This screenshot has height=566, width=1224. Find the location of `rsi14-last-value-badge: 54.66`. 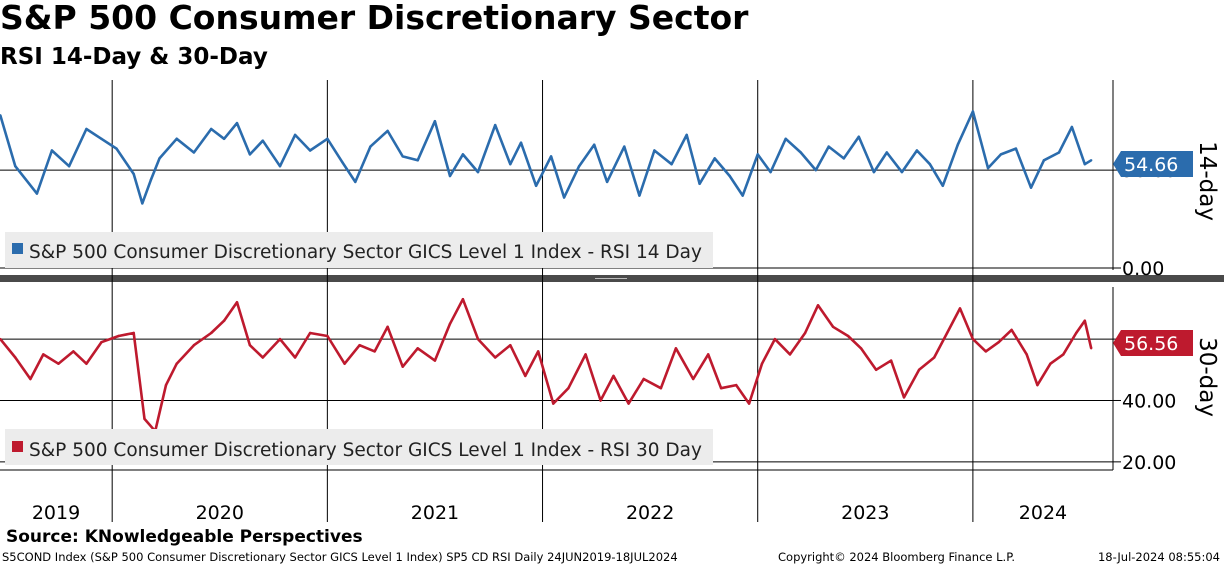

rsi14-last-value-badge: 54.66 is located at coordinates (1153, 164).